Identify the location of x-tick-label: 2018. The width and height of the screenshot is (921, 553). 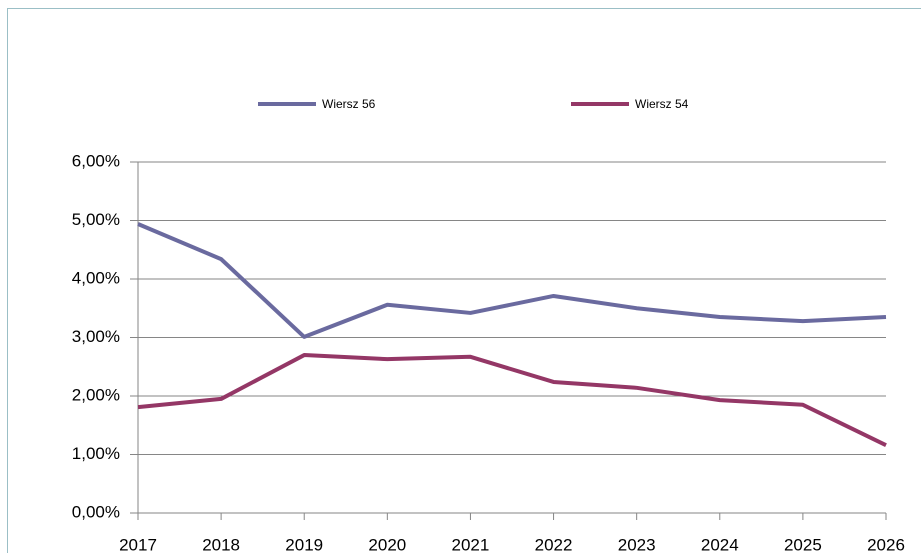
(221, 544).